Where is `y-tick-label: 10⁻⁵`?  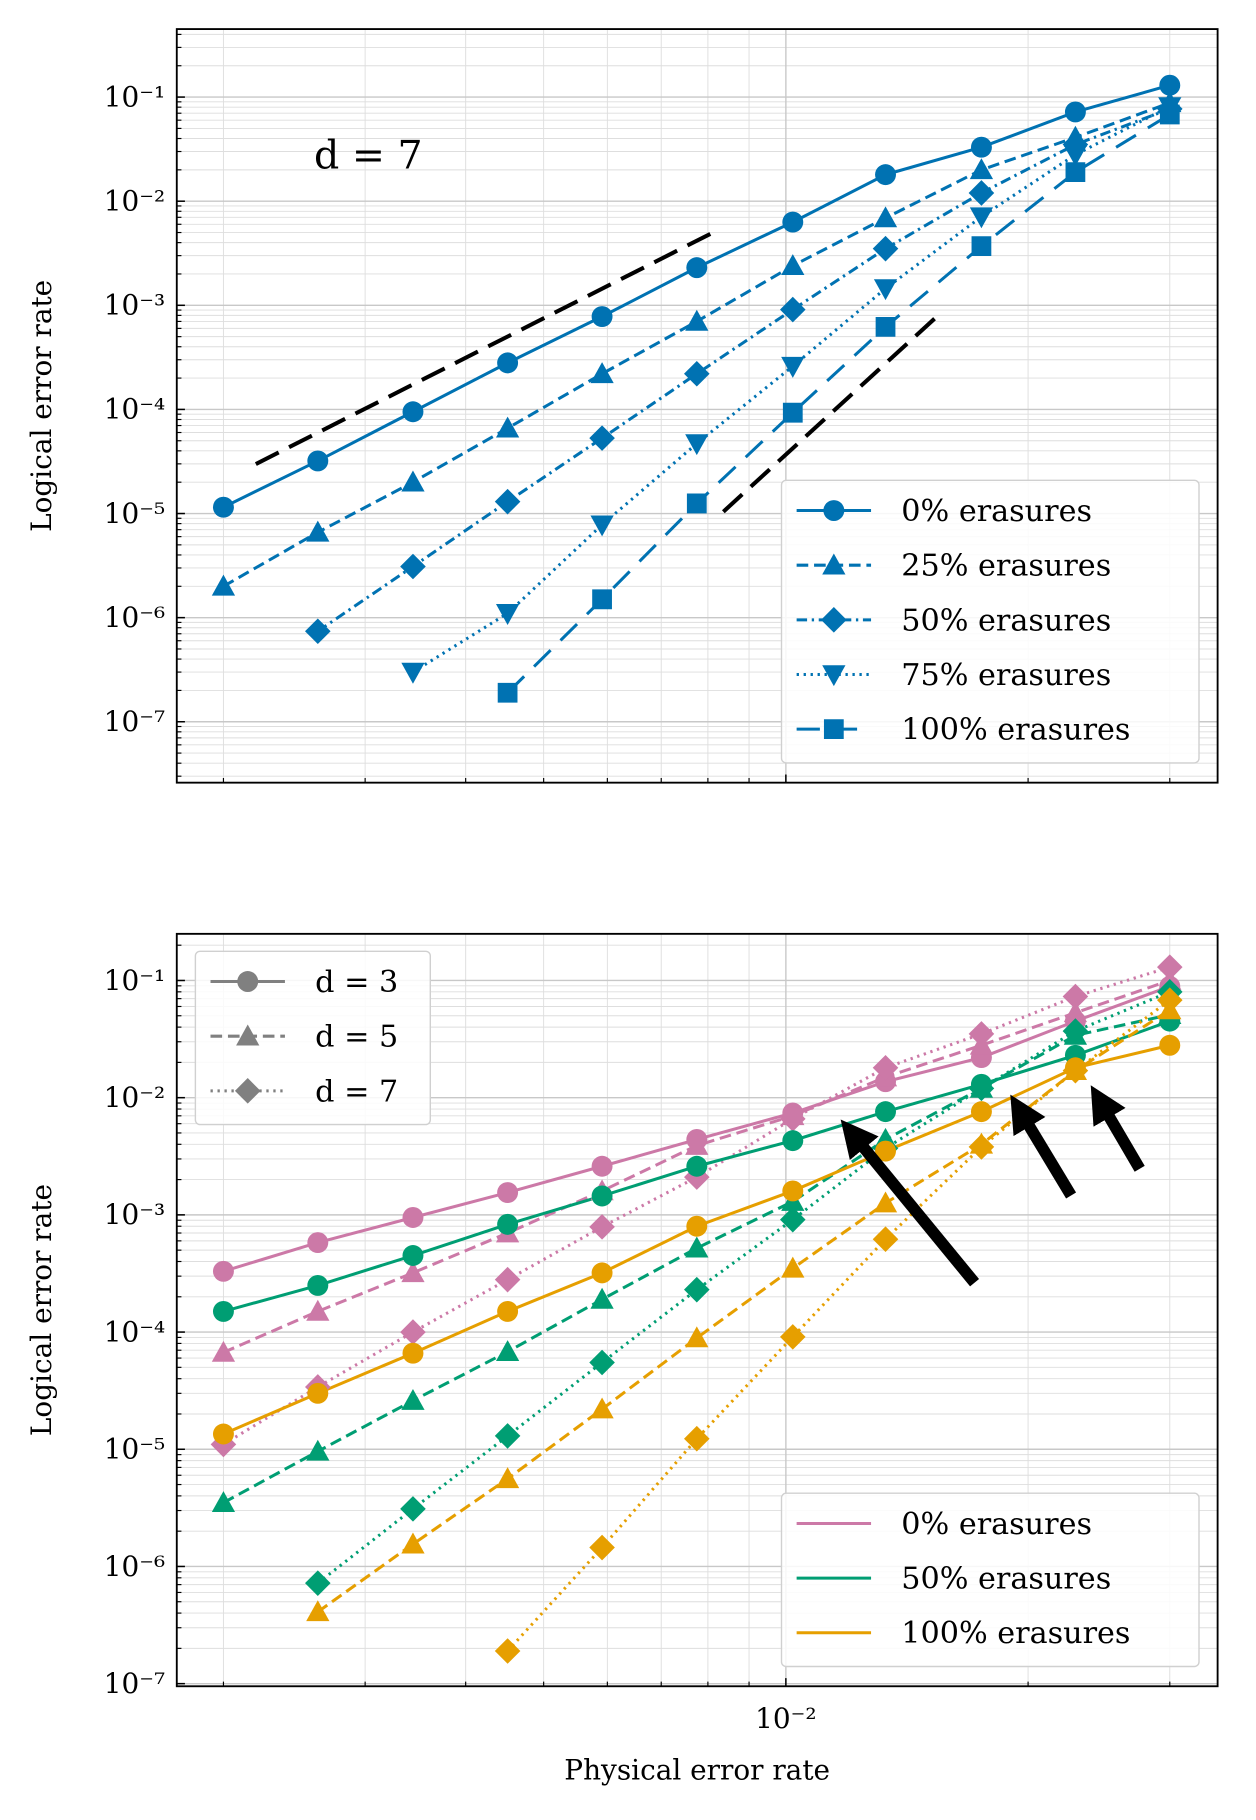 y-tick-label: 10⁻⁵ is located at coordinates (134, 513).